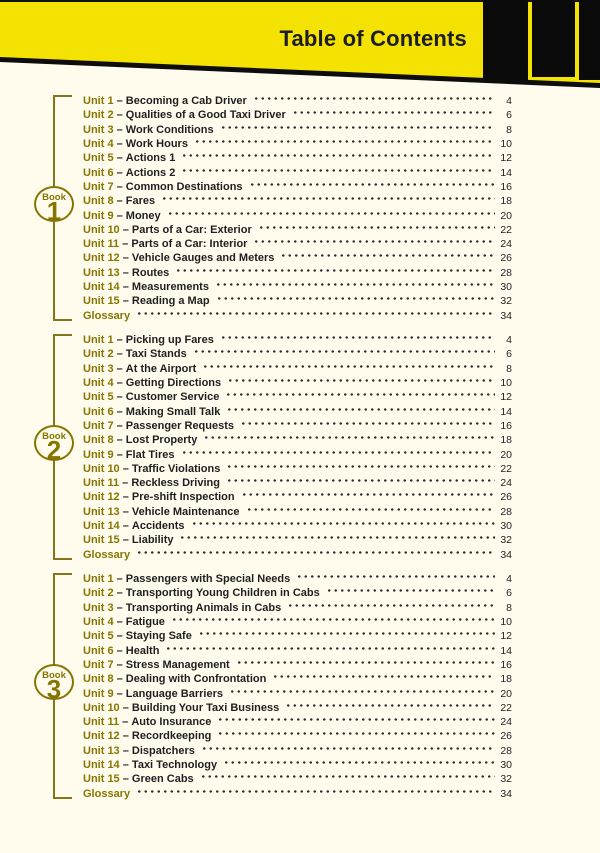  I want to click on entry-title: Flat Tires, so click(150, 454).